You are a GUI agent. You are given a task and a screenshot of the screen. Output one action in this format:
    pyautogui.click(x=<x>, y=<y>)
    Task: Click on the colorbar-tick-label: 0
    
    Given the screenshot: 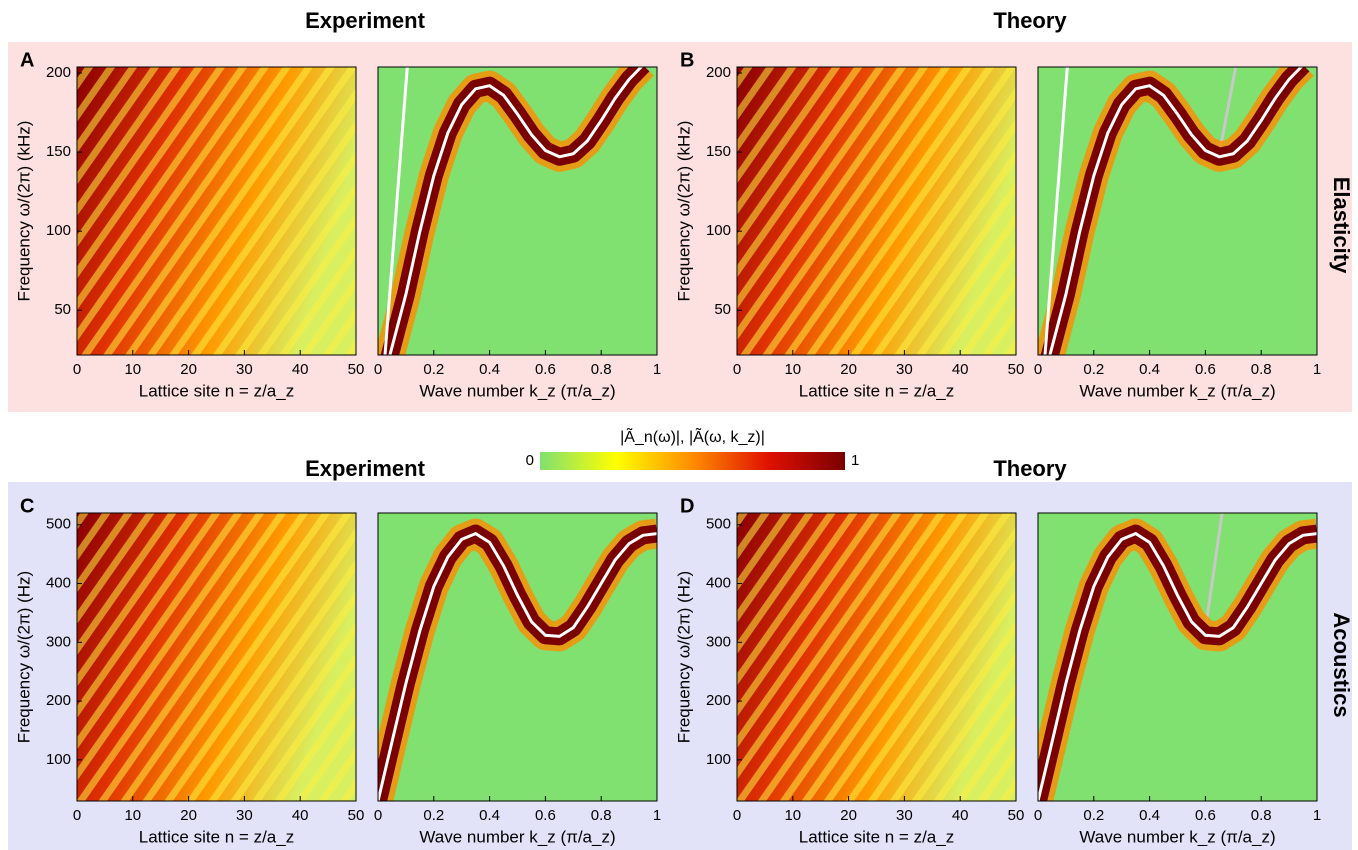 What is the action you would take?
    pyautogui.click(x=530, y=460)
    